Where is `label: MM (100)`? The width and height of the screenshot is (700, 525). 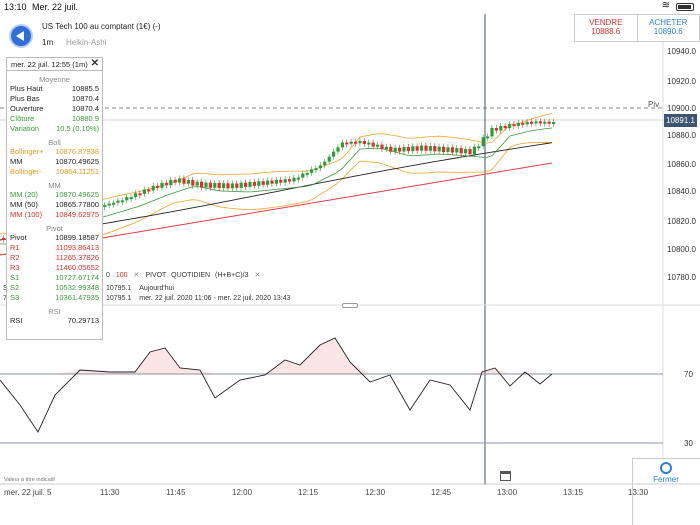 label: MM (100) is located at coordinates (26, 214).